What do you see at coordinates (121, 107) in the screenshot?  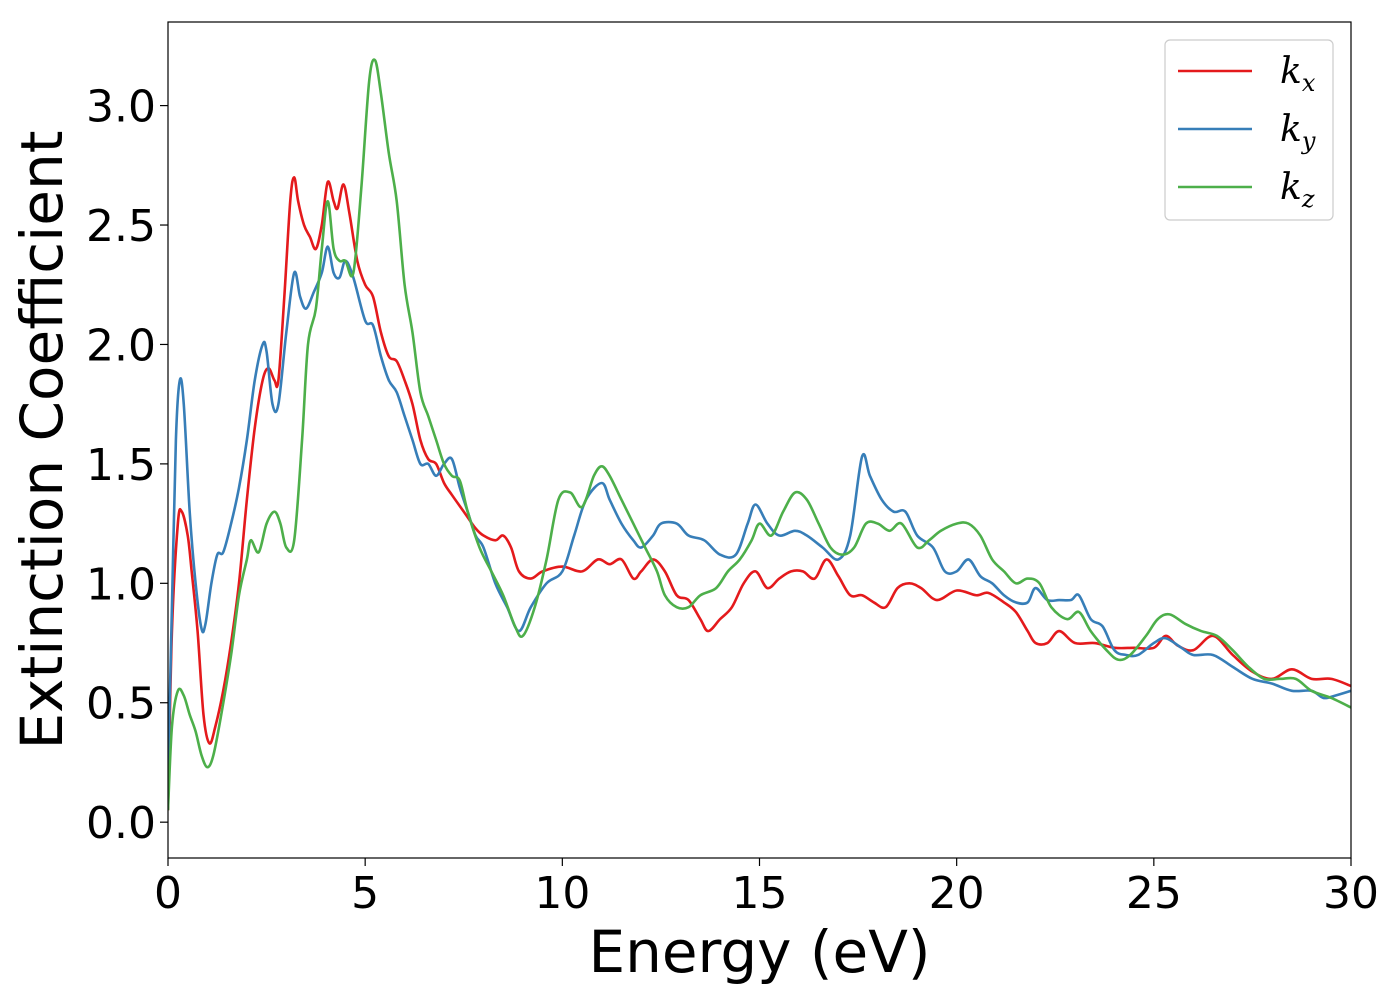 I see `y-tick-label: 3.0` at bounding box center [121, 107].